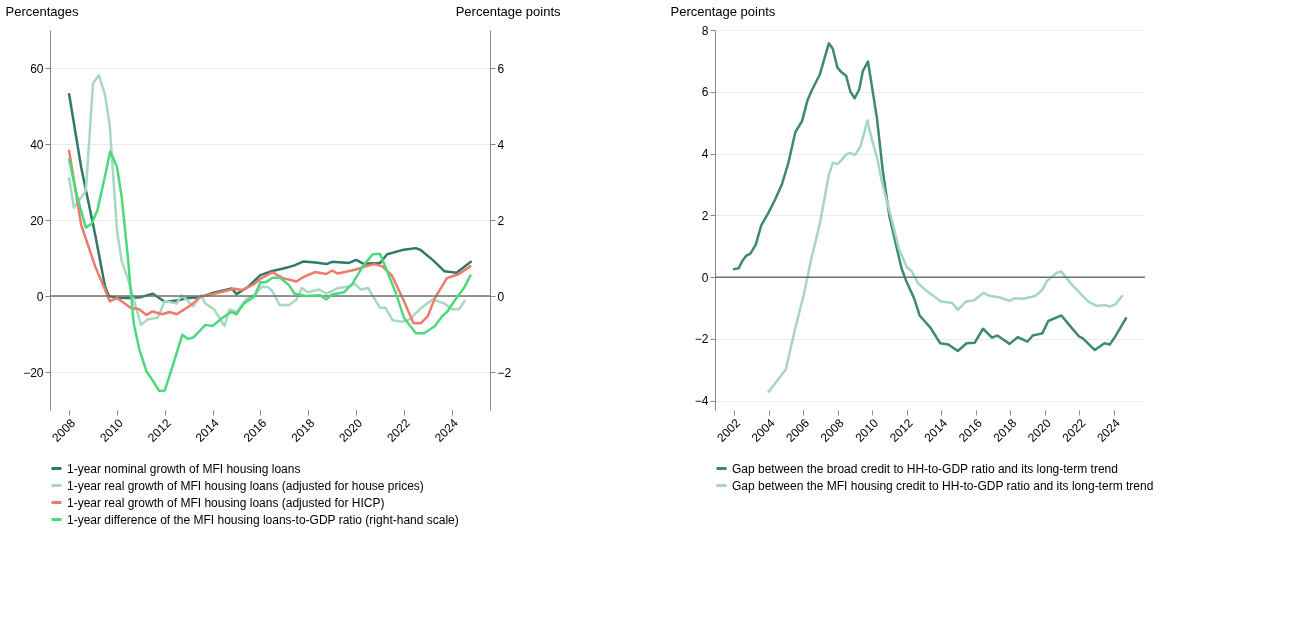  Describe the element at coordinates (263, 519) in the screenshot. I see `legend-label: 1-year difference of the MFI housing loans-to-GDP ratio (right-hand scale)` at that location.